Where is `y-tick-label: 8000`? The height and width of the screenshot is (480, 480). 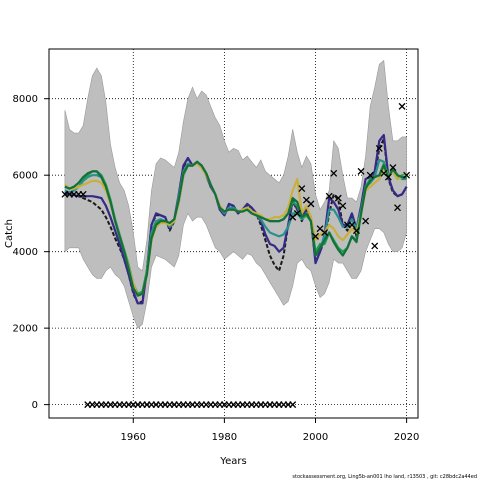
y-tick-label: 8000 is located at coordinates (25, 99).